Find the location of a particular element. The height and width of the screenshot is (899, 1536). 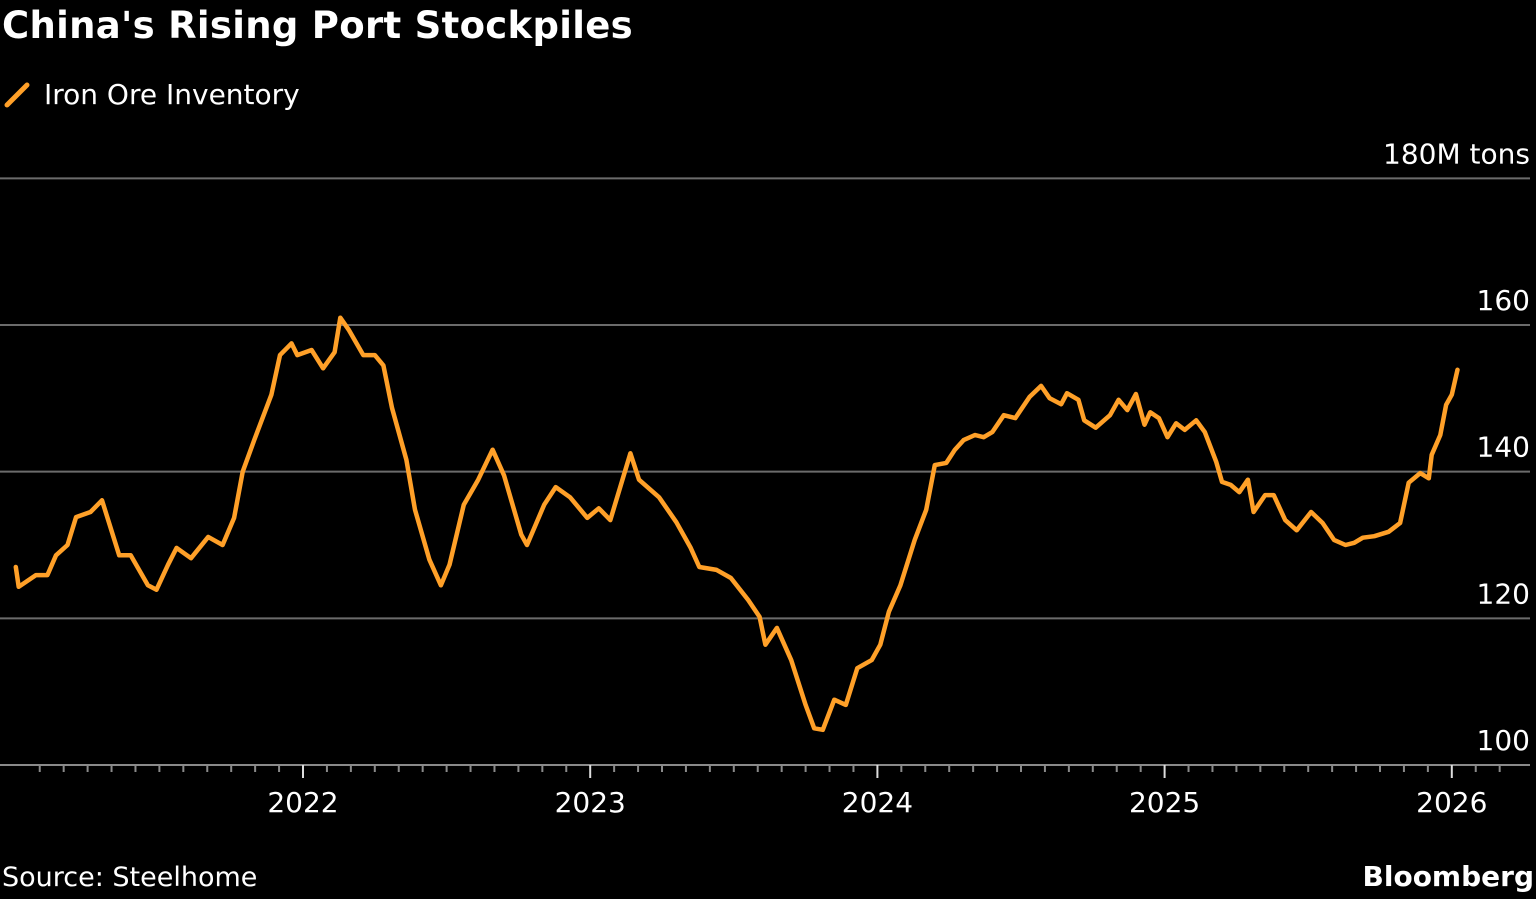

y-tick-label: 100 is located at coordinates (1503, 740).